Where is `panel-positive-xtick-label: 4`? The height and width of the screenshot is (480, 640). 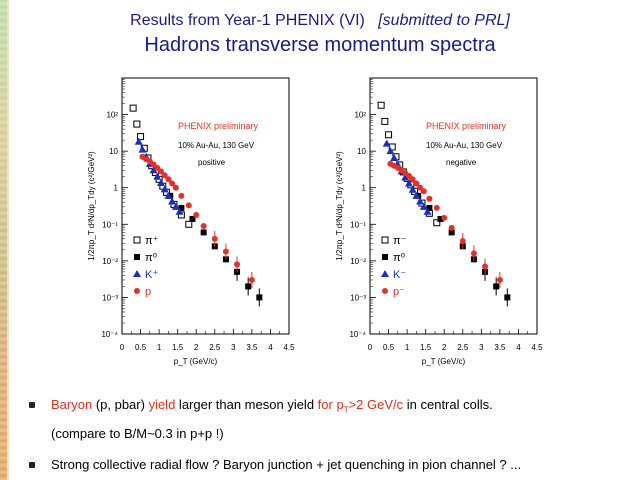
panel-positive-xtick-label: 4 is located at coordinates (270, 347).